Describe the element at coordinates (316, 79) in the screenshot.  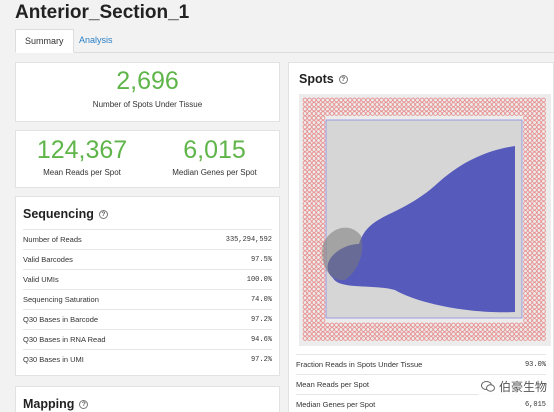
I see `spots-title: Spots` at that location.